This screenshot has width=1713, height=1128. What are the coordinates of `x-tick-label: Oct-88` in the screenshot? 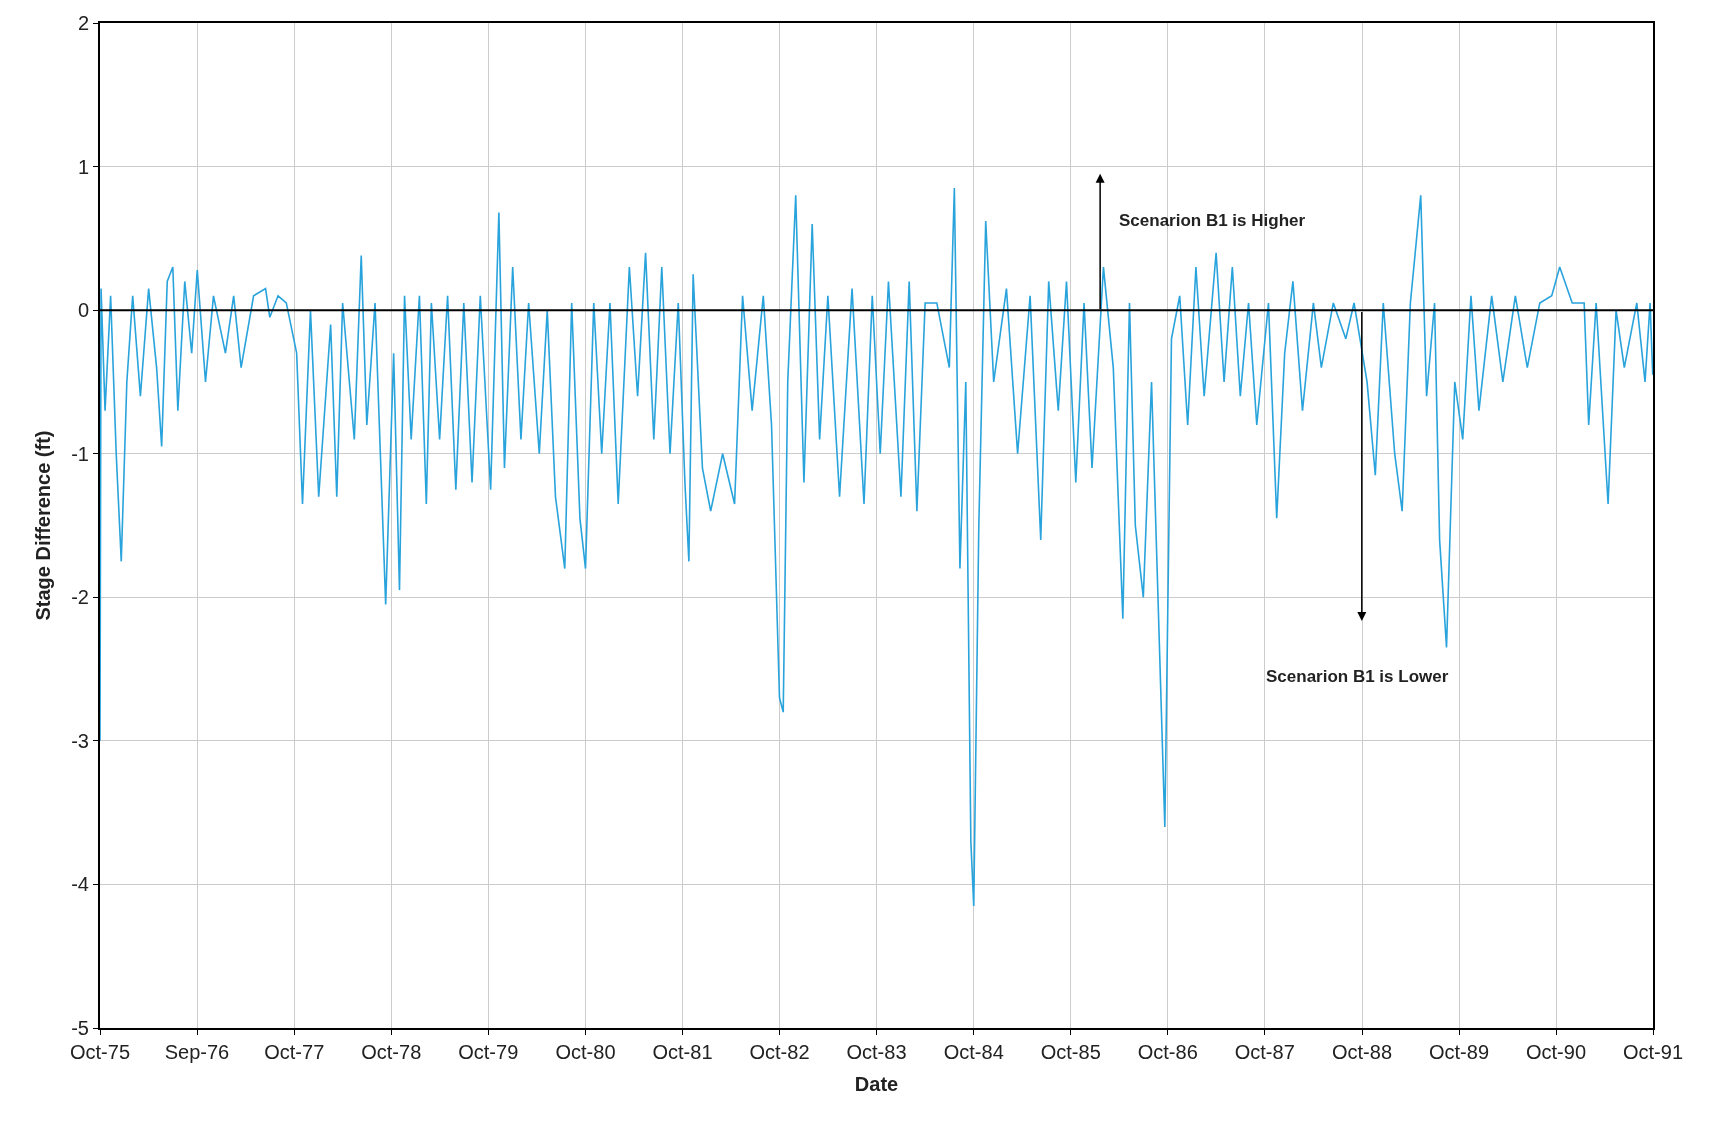 It's located at (1362, 1052).